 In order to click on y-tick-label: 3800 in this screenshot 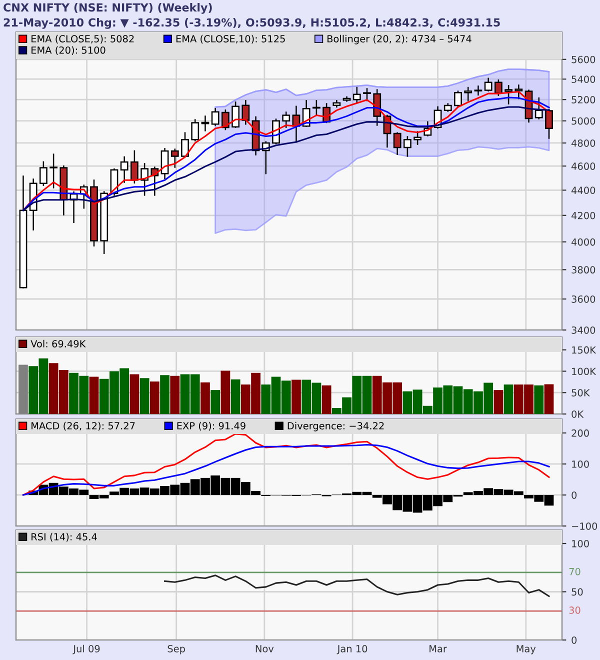, I will do `click(584, 270)`.